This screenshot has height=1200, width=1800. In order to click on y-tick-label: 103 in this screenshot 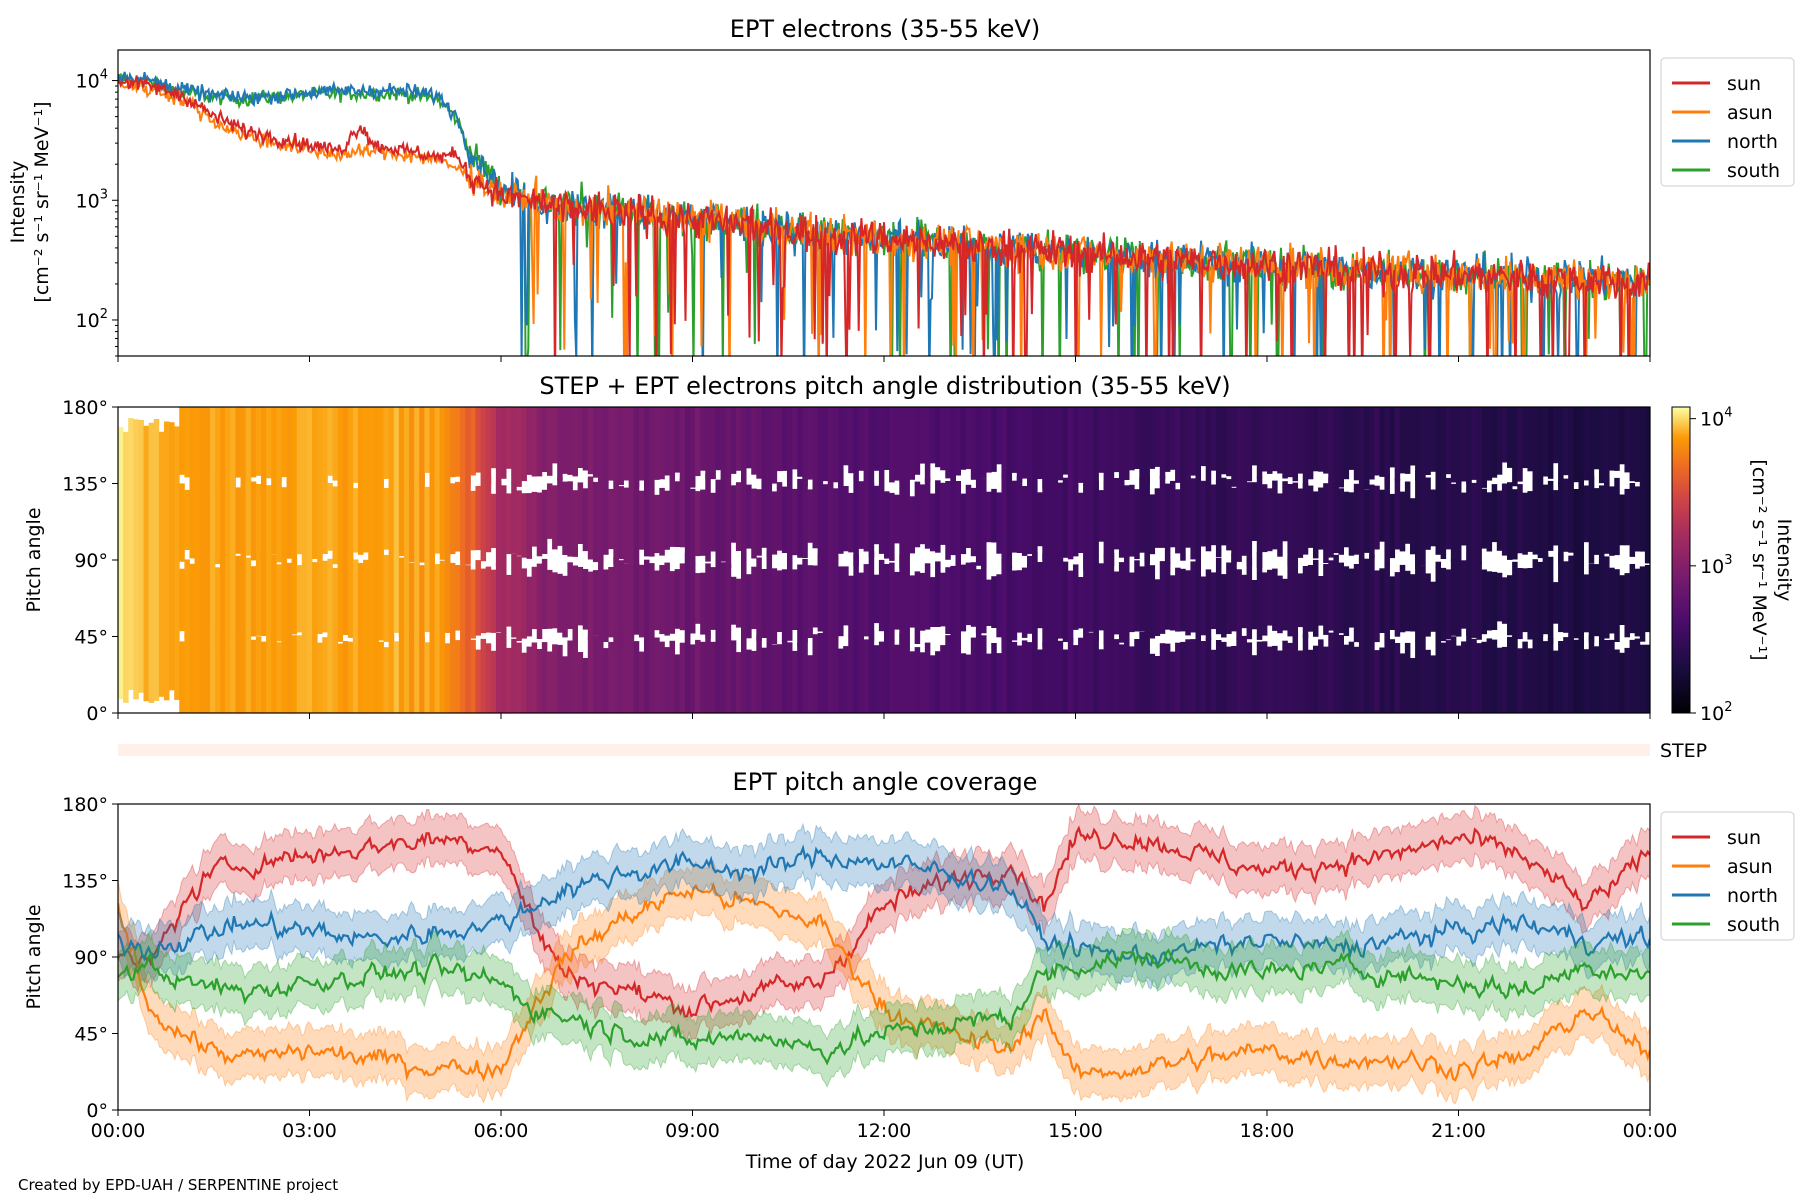, I will do `click(92, 199)`.